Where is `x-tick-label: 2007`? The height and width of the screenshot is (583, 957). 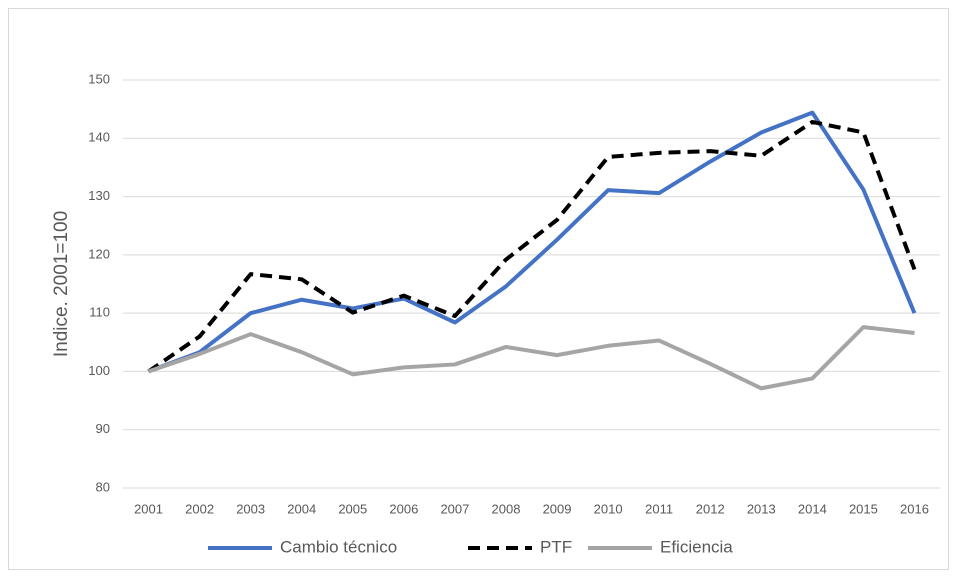 x-tick-label: 2007 is located at coordinates (454, 508).